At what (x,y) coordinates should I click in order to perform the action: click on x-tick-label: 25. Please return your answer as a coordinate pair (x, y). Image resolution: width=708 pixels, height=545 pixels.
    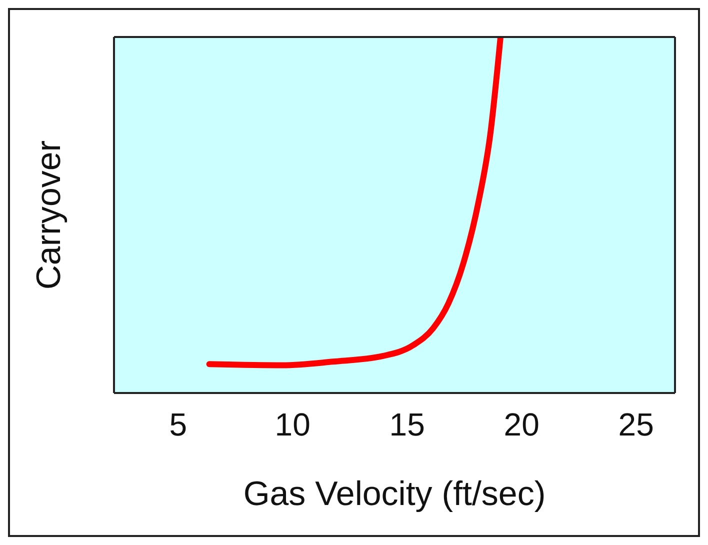
    Looking at the image, I should click on (636, 424).